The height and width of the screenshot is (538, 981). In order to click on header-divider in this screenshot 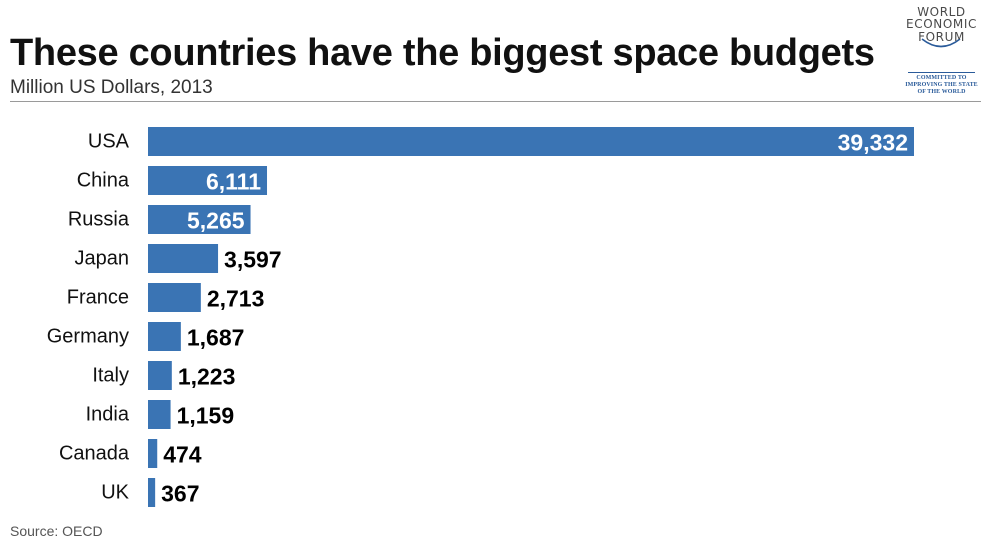, I will do `click(495, 101)`.